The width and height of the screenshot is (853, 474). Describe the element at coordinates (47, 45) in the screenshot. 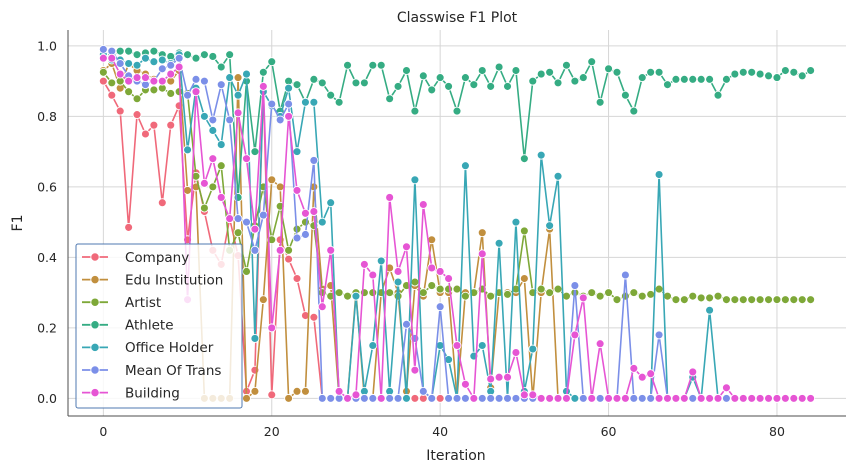

I see `y-tick-label: 1.0` at that location.